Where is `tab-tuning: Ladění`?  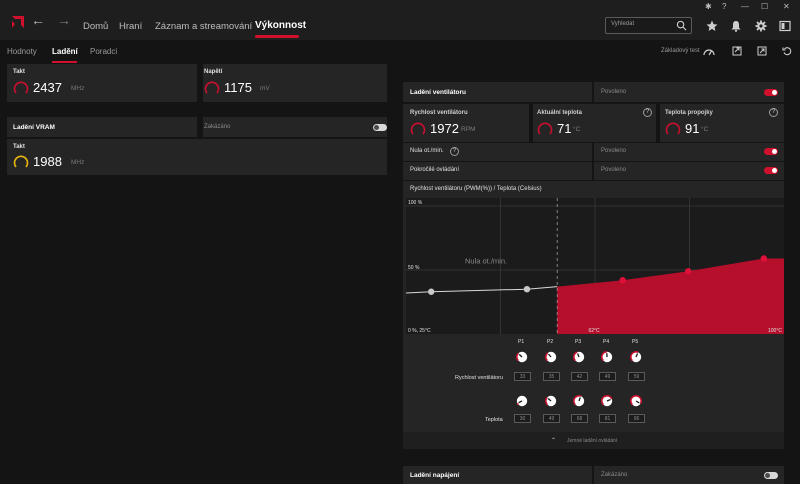
tab-tuning: Ladění is located at coordinates (65, 51).